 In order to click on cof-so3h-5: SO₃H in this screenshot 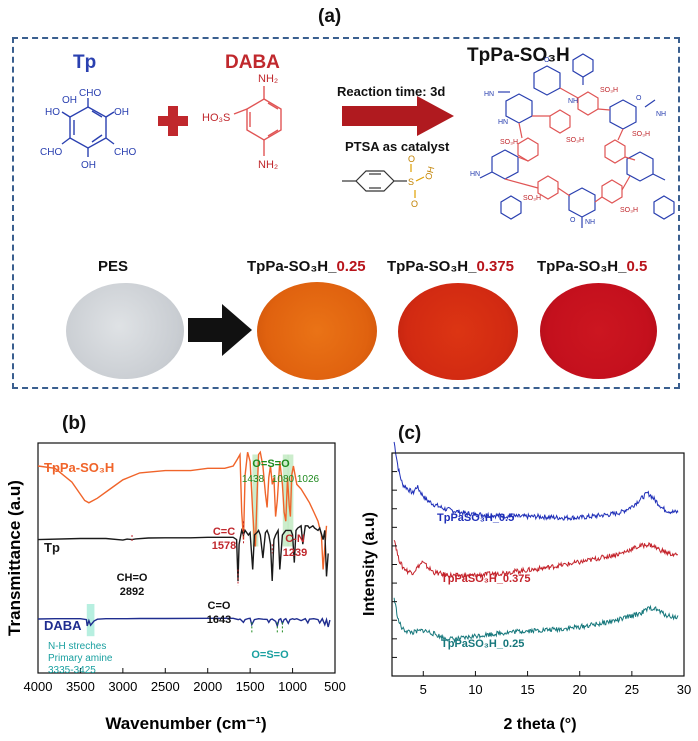, I will do `click(629, 210)`.